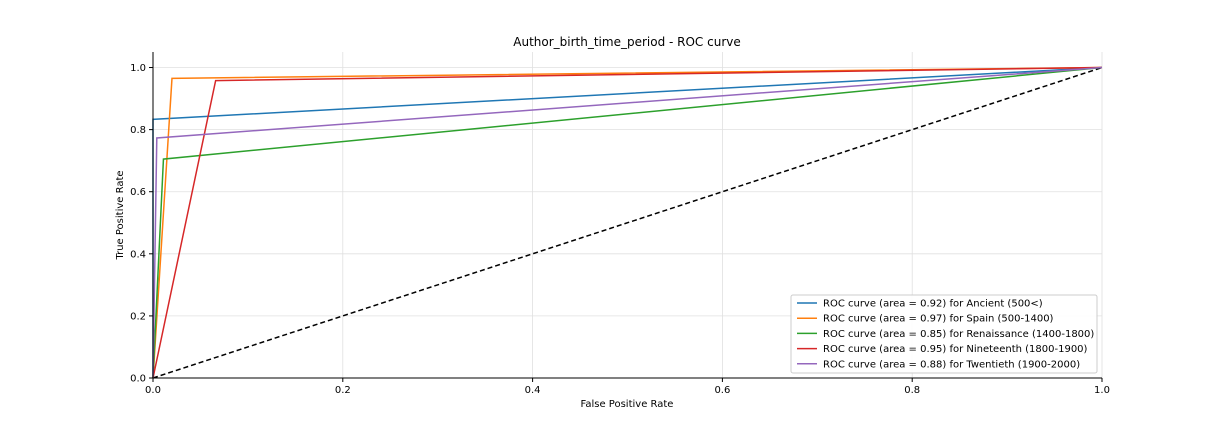 Image resolution: width=1224 pixels, height=432 pixels. I want to click on x-tick-label: 1.0, so click(1102, 390).